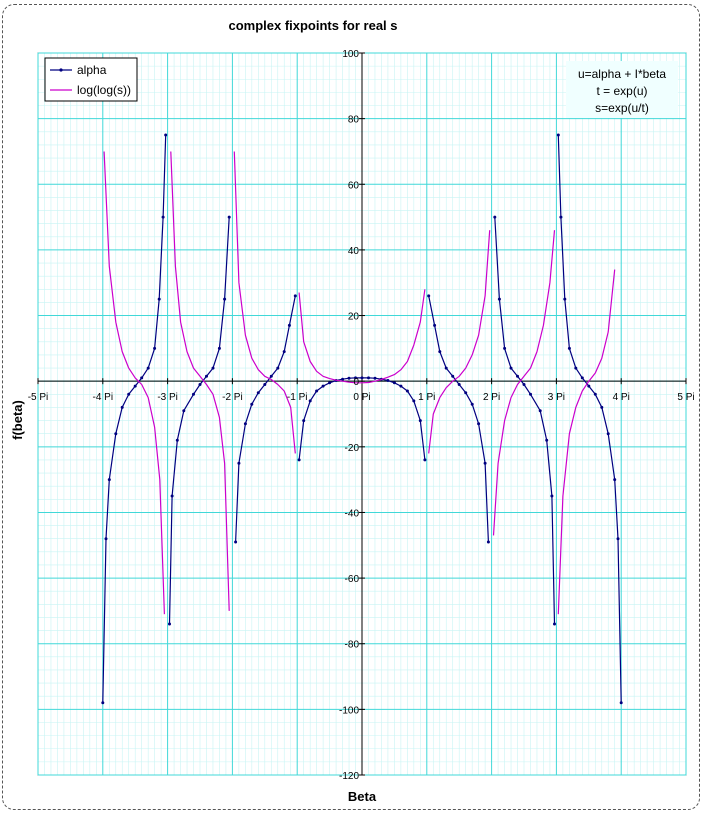  Describe the element at coordinates (352, 579) in the screenshot. I see `y-tick-label: -60` at that location.